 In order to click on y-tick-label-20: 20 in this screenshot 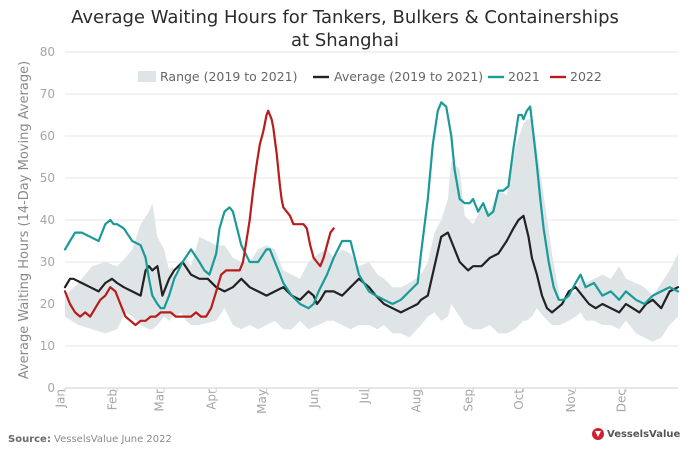, I will do `click(47, 304)`.